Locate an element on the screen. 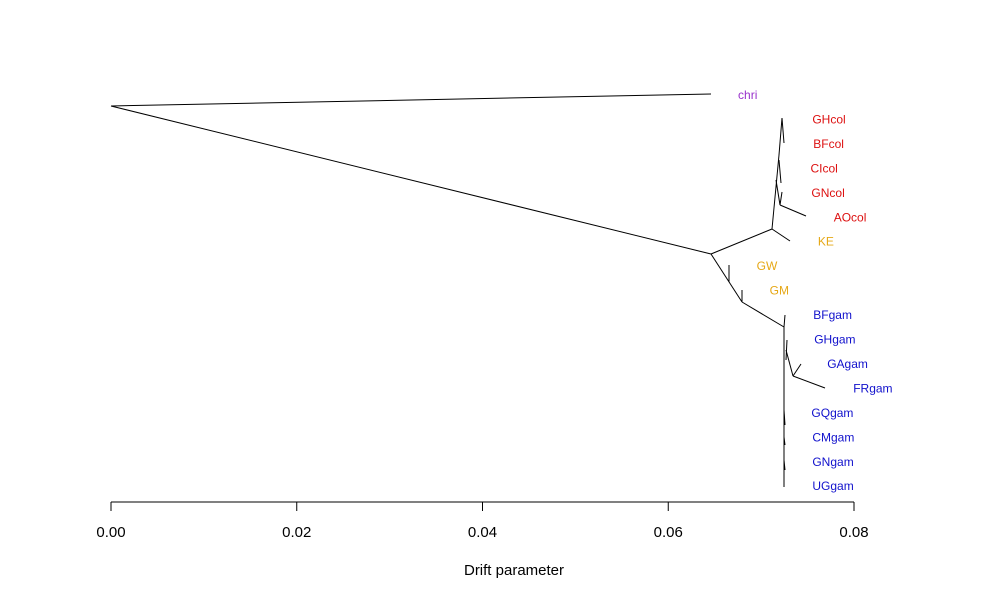 The image size is (991, 600). x-axis-ticks: 0.00 0.02 0.04 0.06 0.08 is located at coordinates (482, 521).